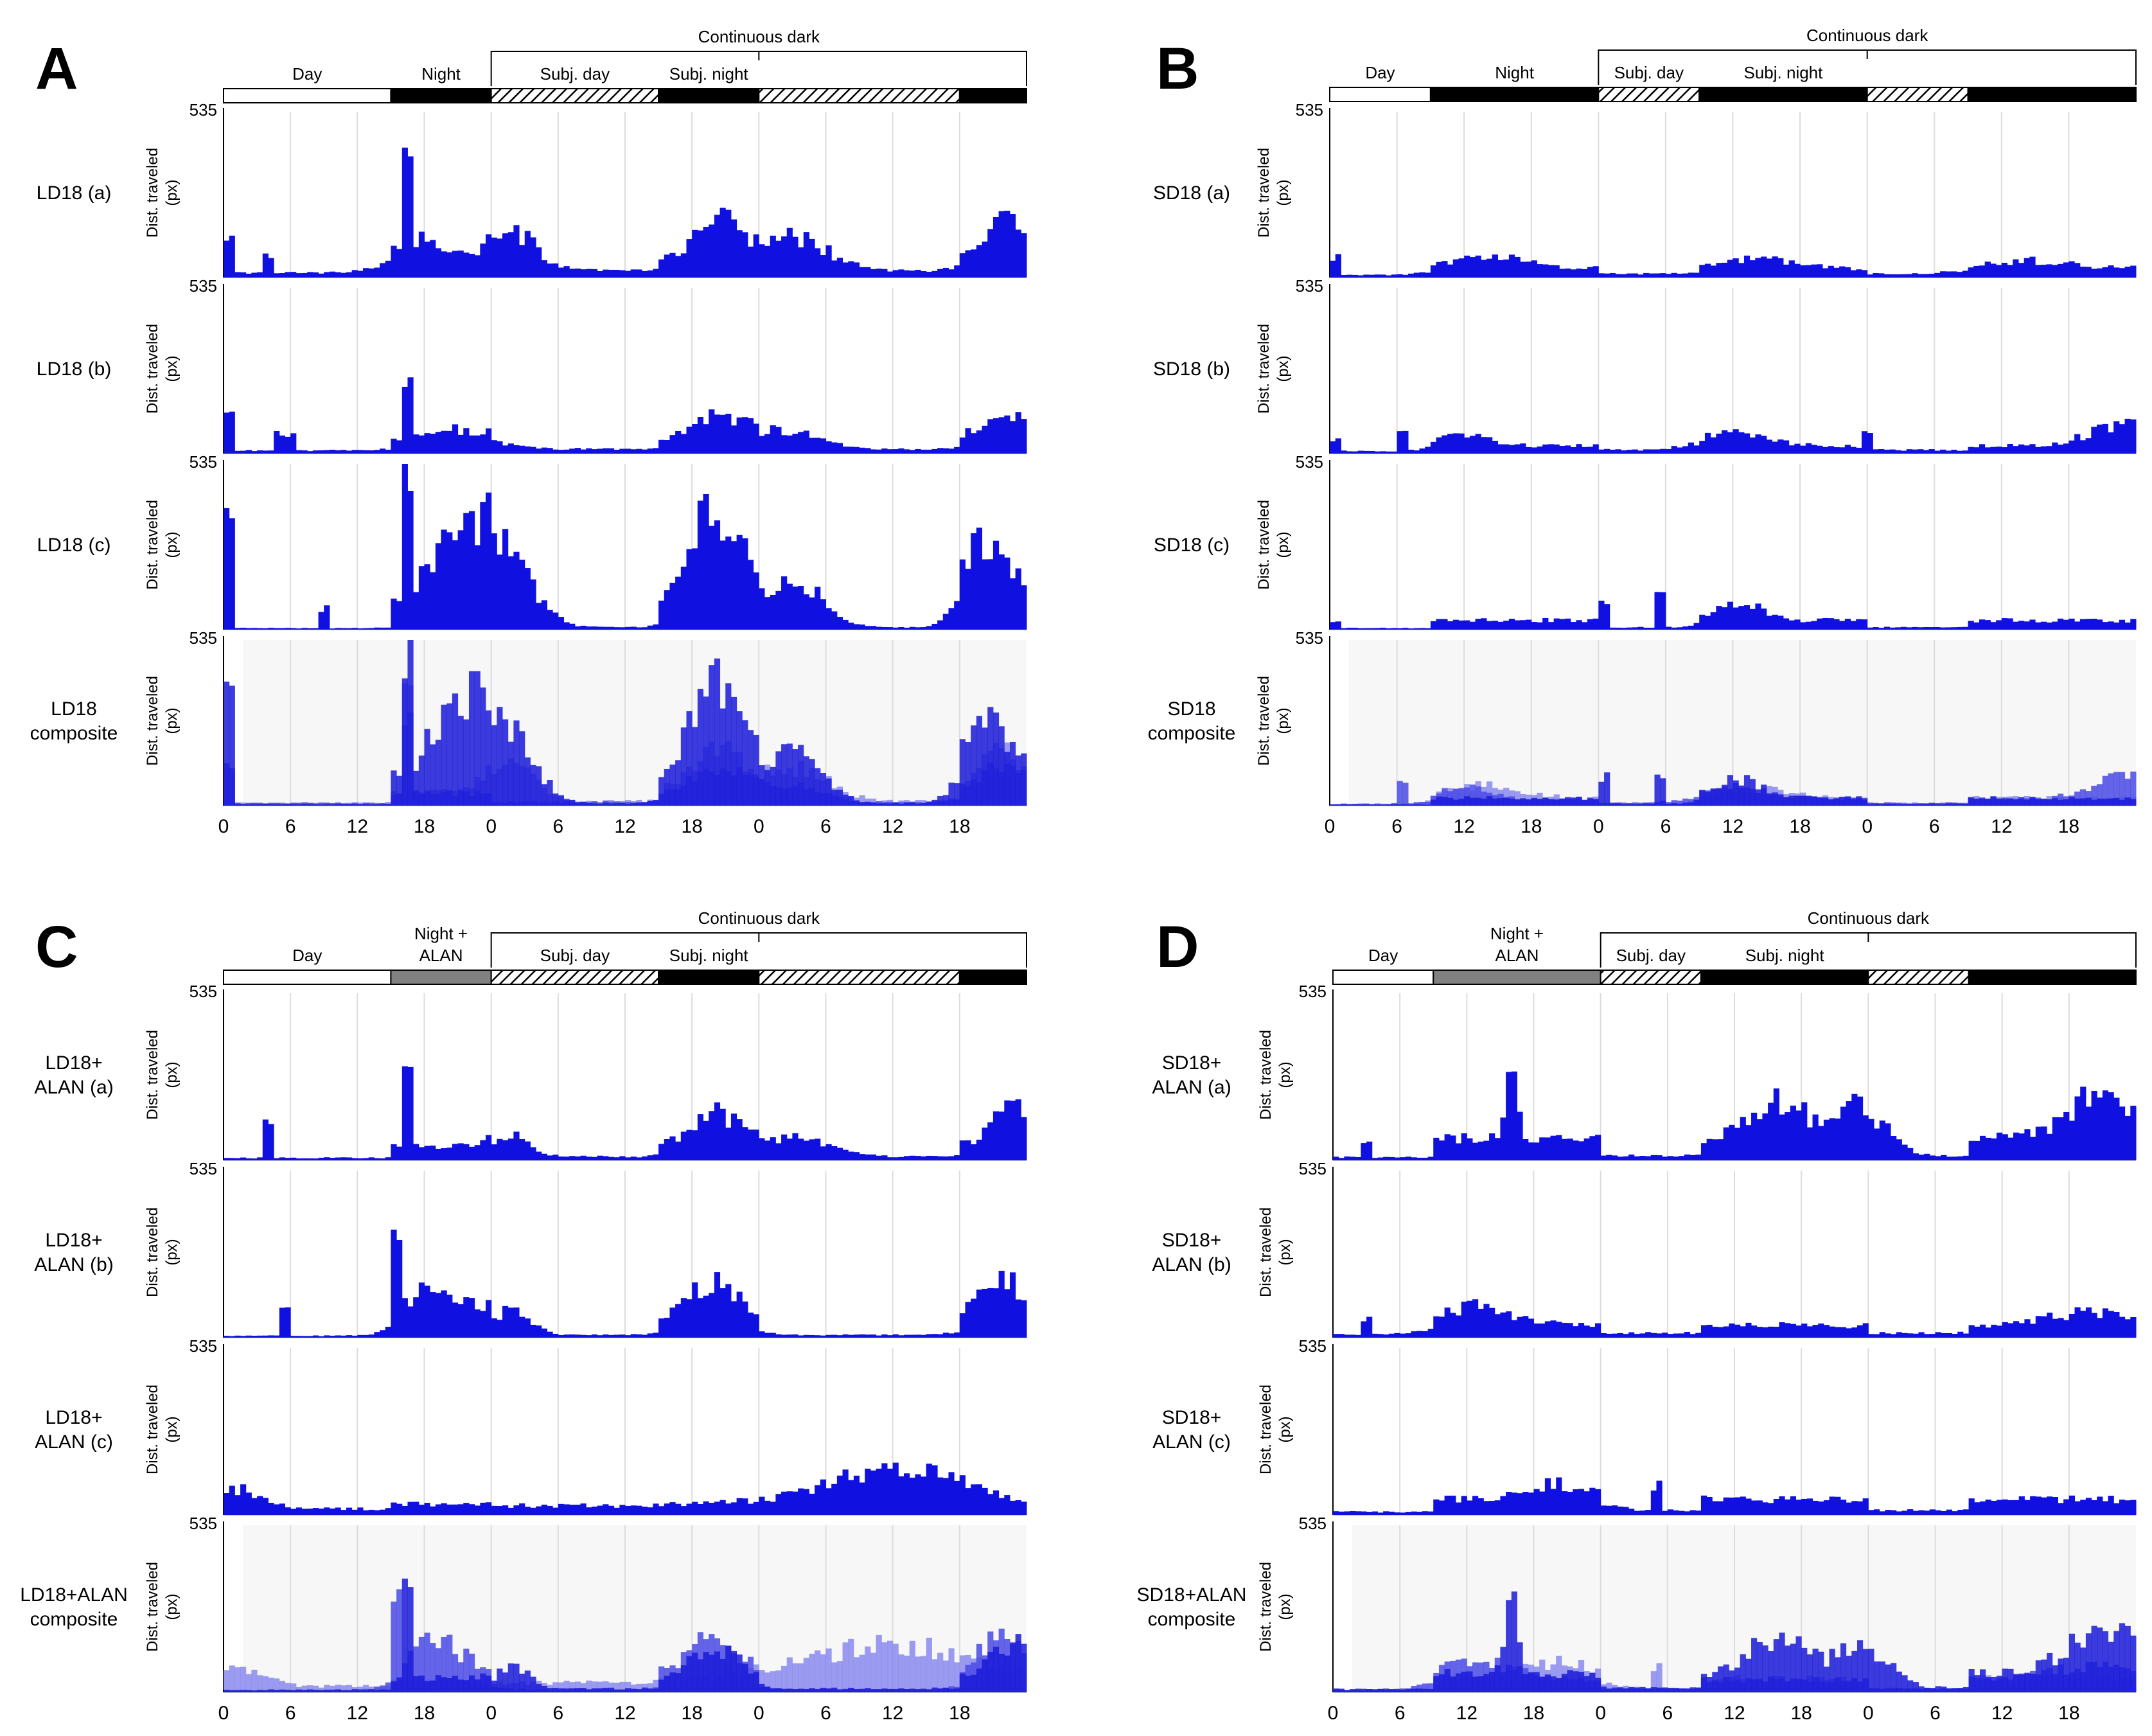  What do you see at coordinates (1275, 1075) in the screenshot?
I see `y-axis-label: Dist. traveled (px)` at bounding box center [1275, 1075].